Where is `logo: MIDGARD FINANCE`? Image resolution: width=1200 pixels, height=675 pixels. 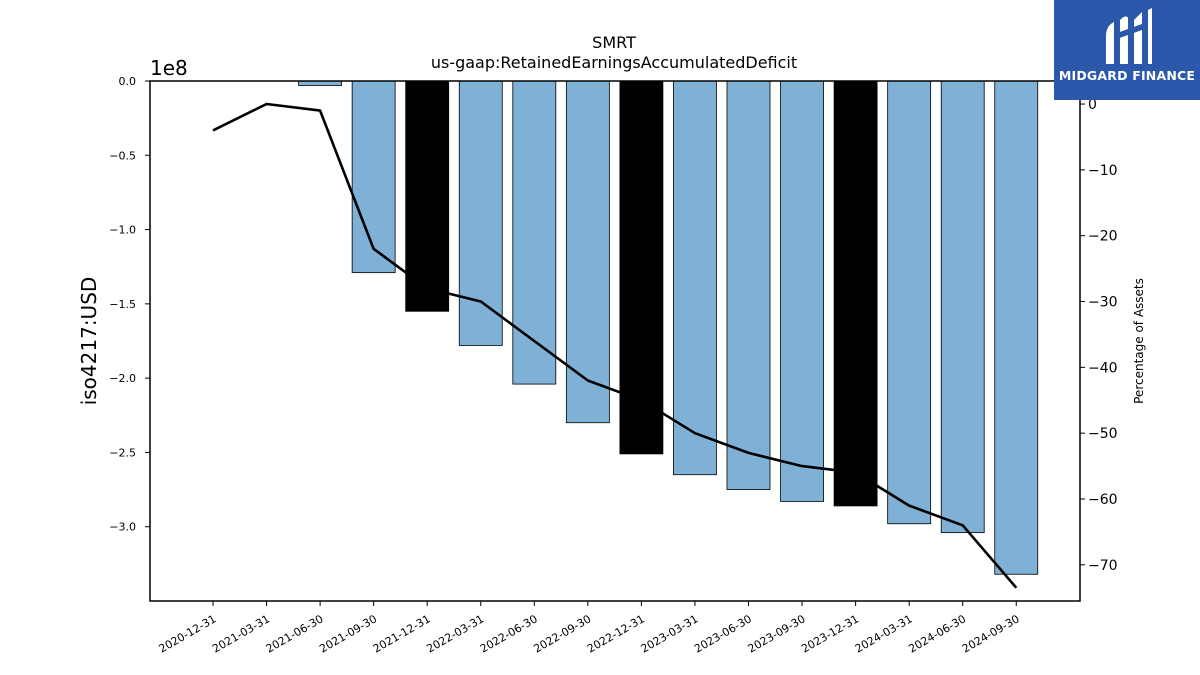
logo: MIDGARD FINANCE is located at coordinates (1127, 50).